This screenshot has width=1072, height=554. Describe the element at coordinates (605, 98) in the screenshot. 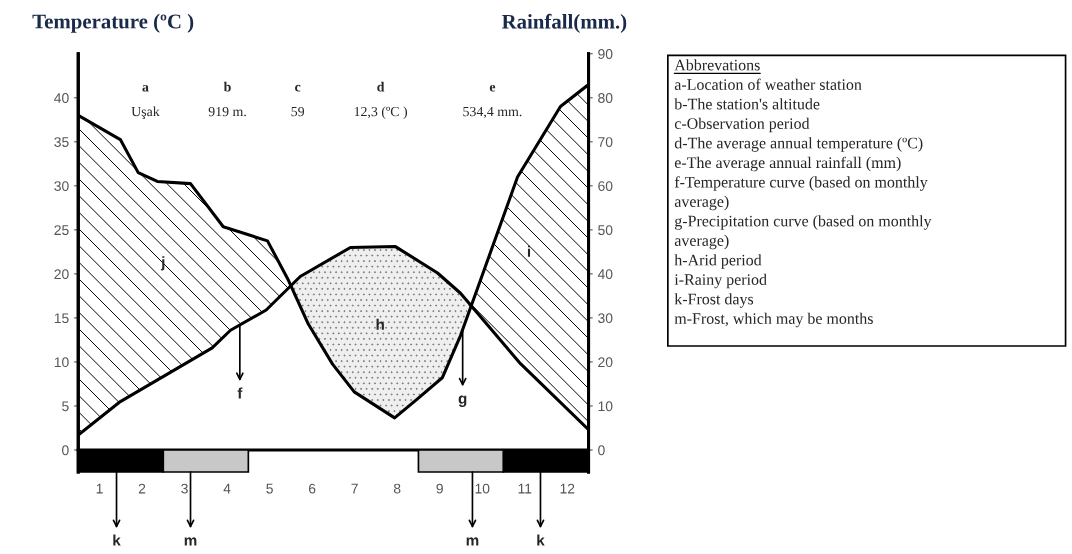

I see `y2-tick-label: 80` at that location.